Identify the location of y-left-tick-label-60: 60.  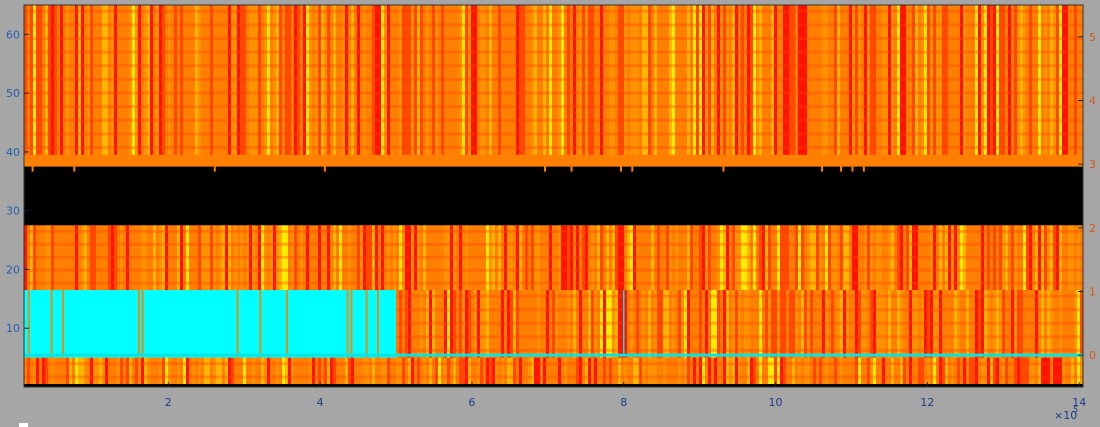
(13, 34).